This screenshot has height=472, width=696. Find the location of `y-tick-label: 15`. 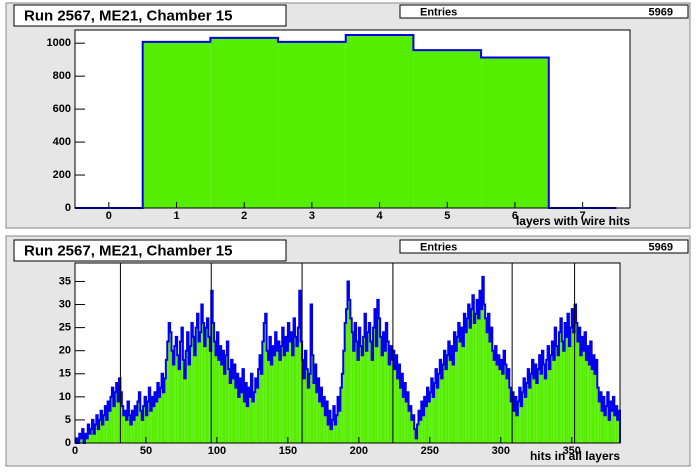

y-tick-label: 15 is located at coordinates (65, 374).